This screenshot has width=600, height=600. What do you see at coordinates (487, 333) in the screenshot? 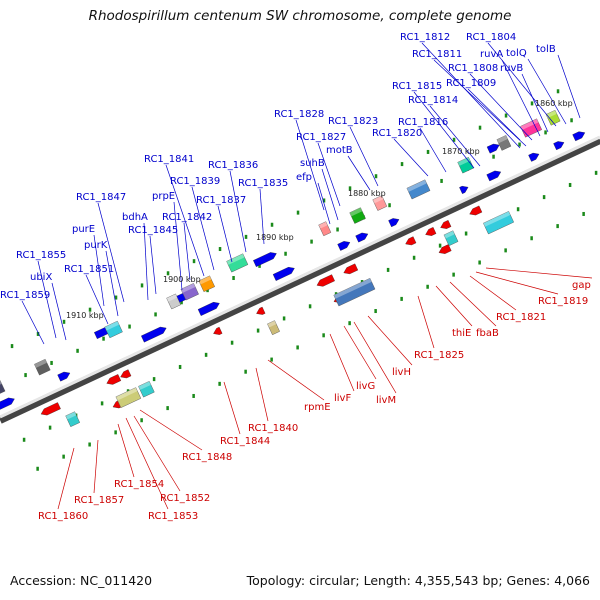
I see `gene-label-reverse: fbaB` at bounding box center [487, 333].